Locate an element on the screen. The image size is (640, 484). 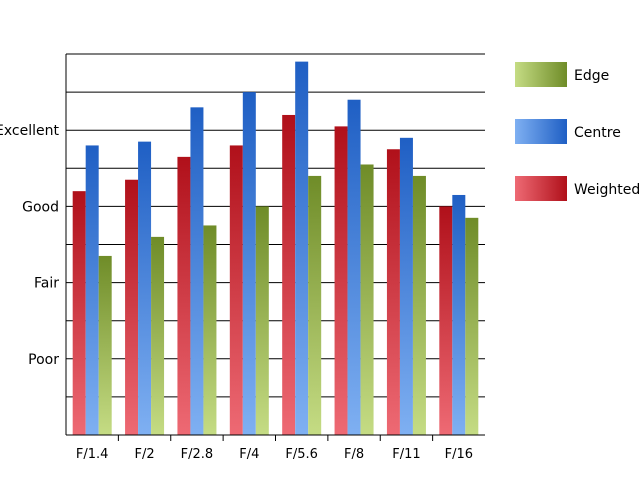
legend-swatch-weighted is located at coordinates (541, 188).